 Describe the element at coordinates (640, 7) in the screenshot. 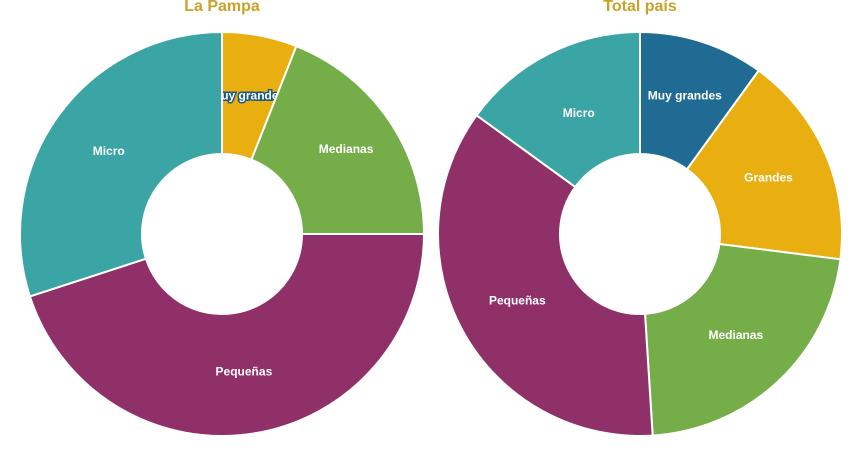

I see `chart-title-total-pais: Total país` at that location.